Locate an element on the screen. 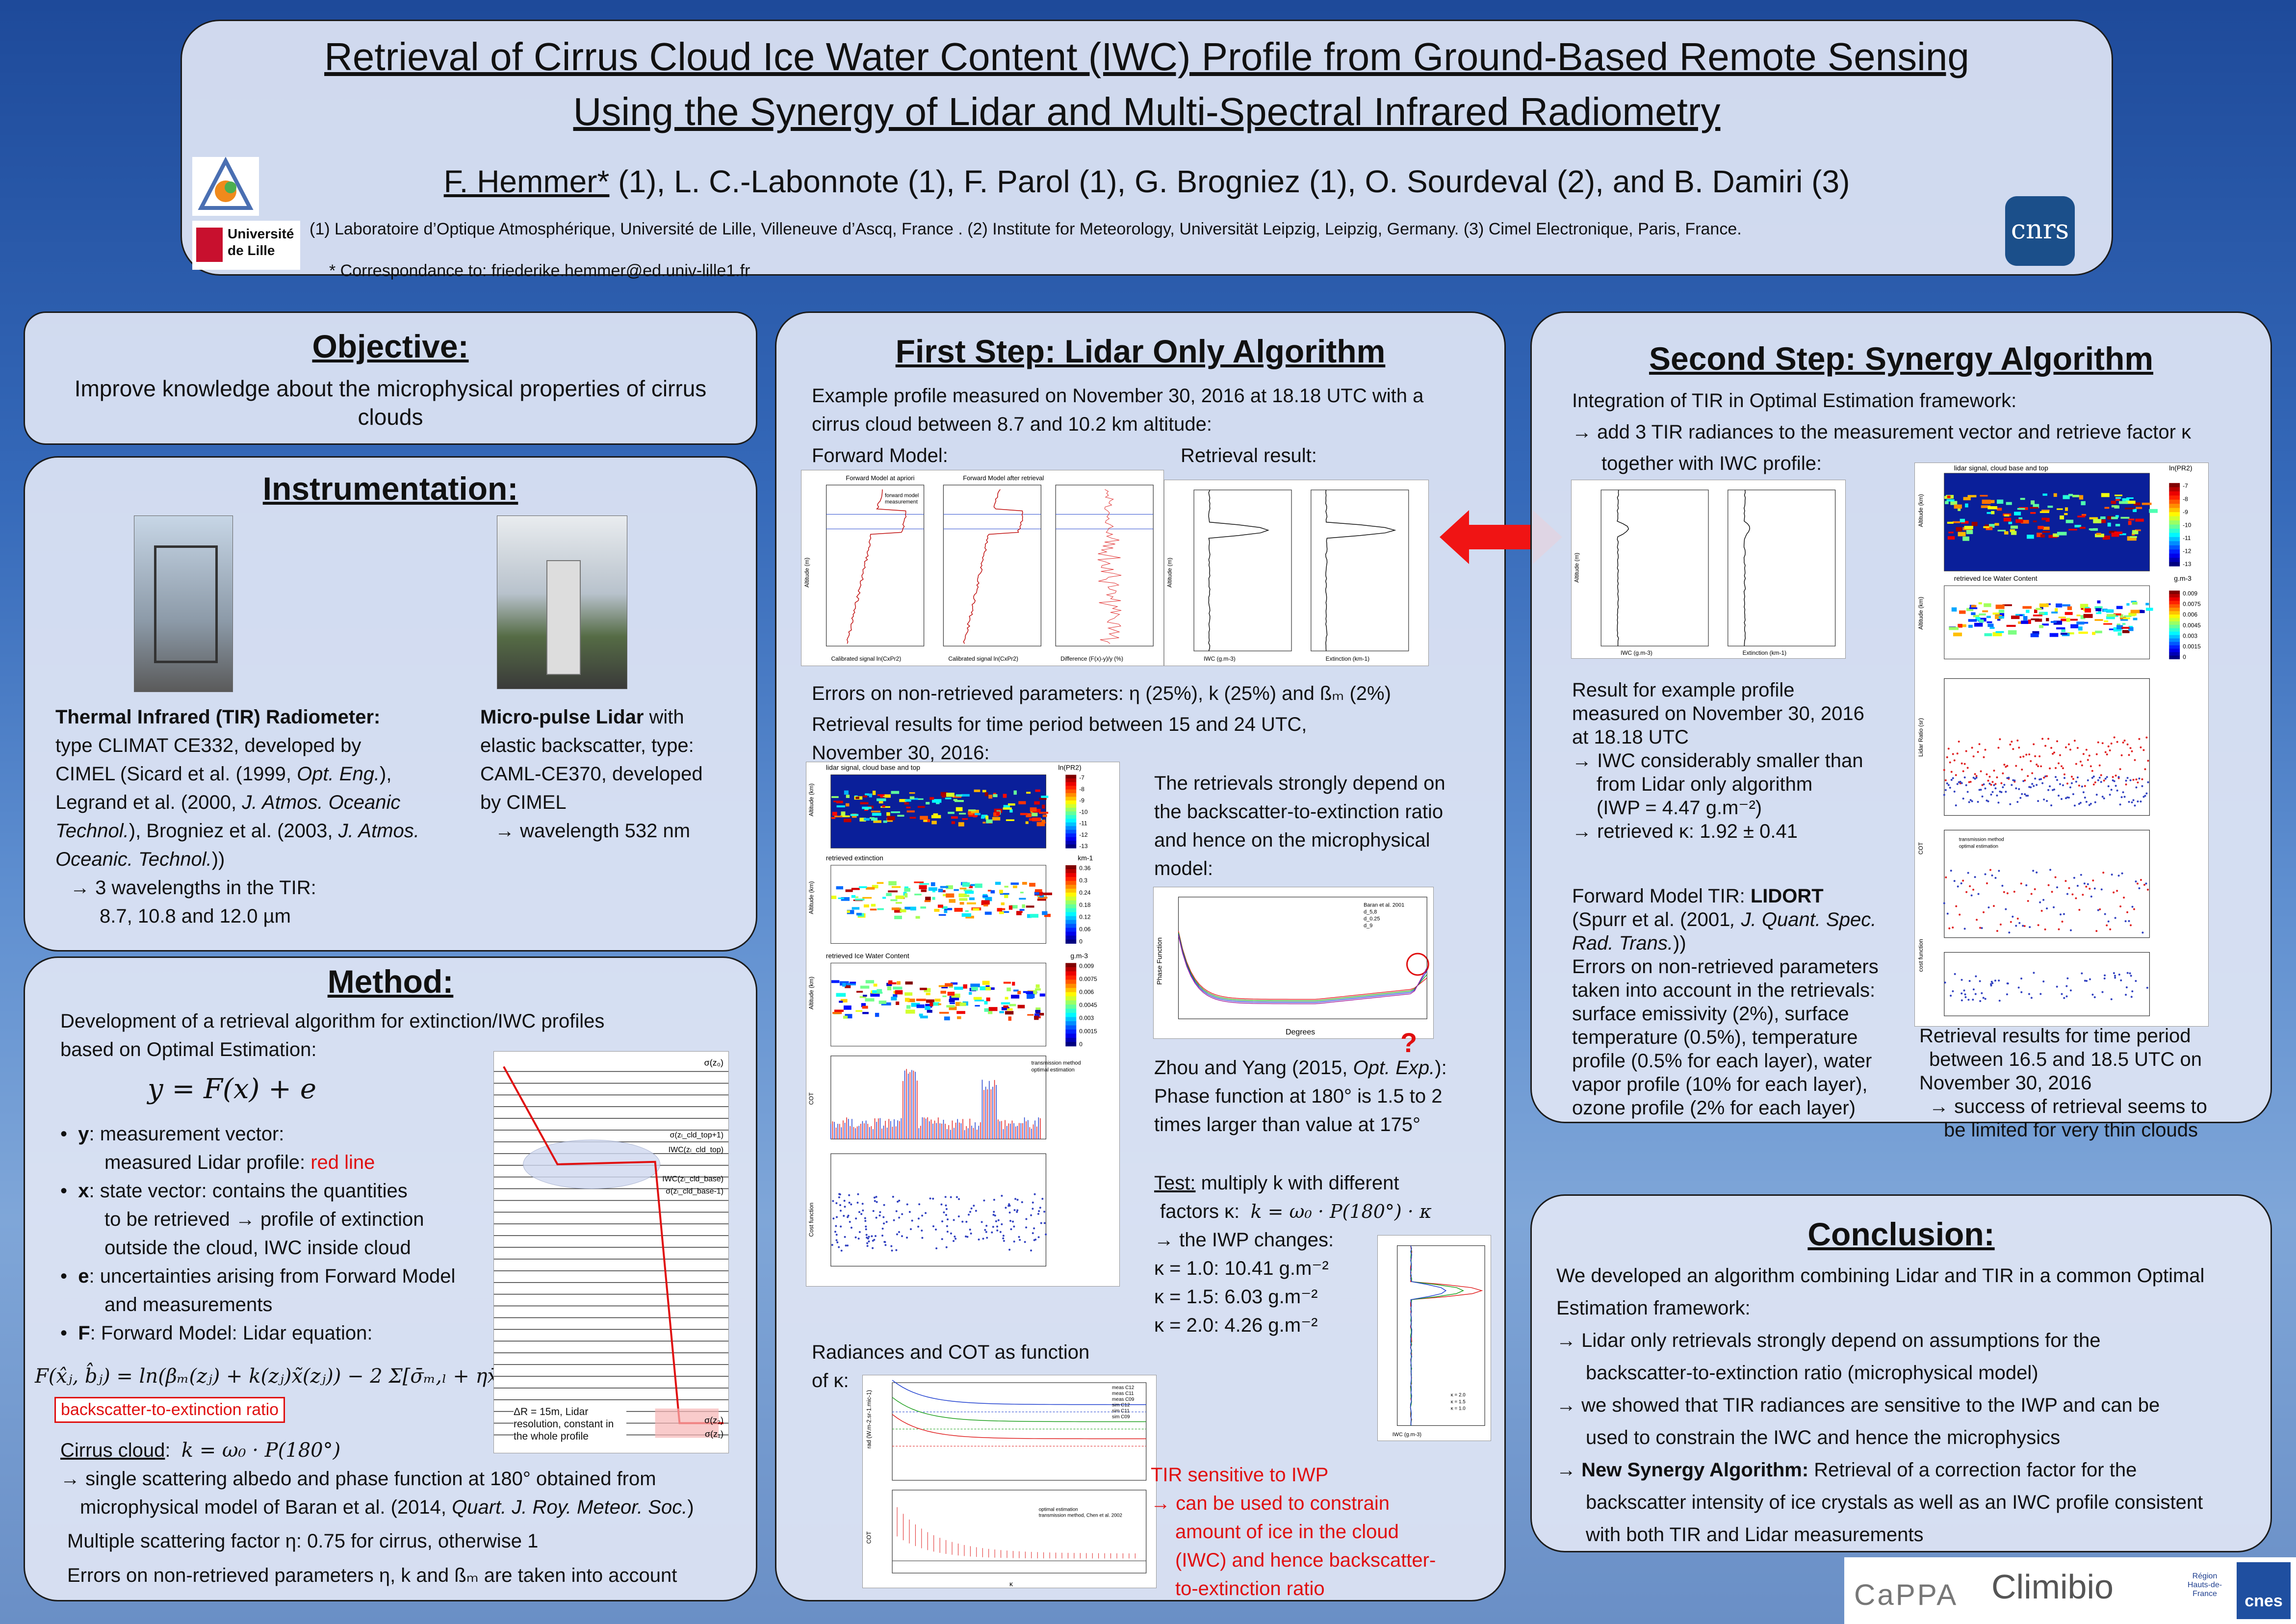  cirrus-label: Cirrus cloud is located at coordinates (113, 1450).